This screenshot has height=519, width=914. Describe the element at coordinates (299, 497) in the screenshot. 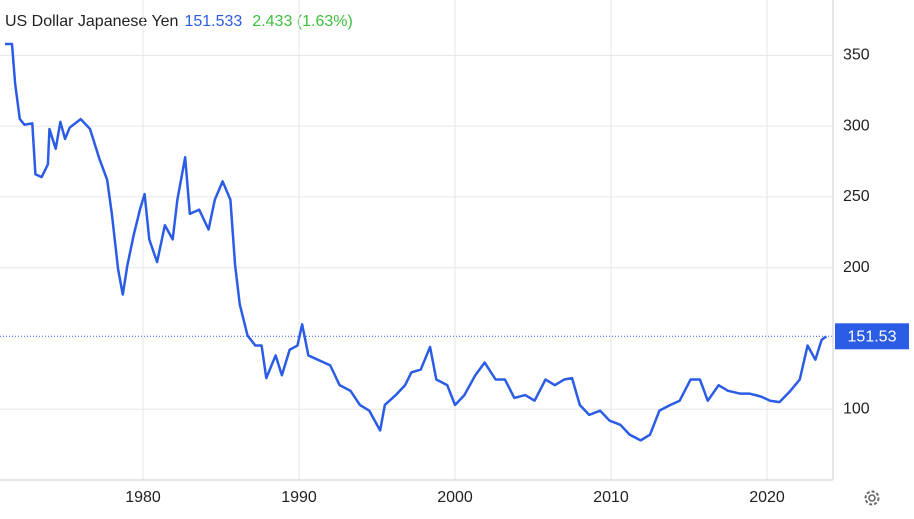

I see `x-tick-label: 1990` at that location.